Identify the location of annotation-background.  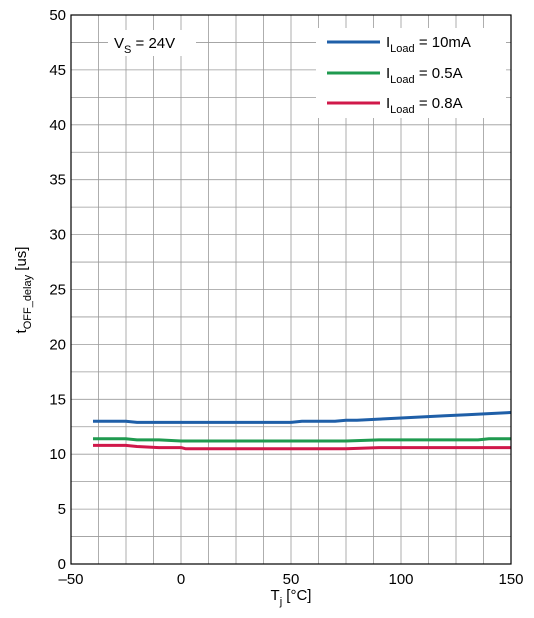
(152, 43).